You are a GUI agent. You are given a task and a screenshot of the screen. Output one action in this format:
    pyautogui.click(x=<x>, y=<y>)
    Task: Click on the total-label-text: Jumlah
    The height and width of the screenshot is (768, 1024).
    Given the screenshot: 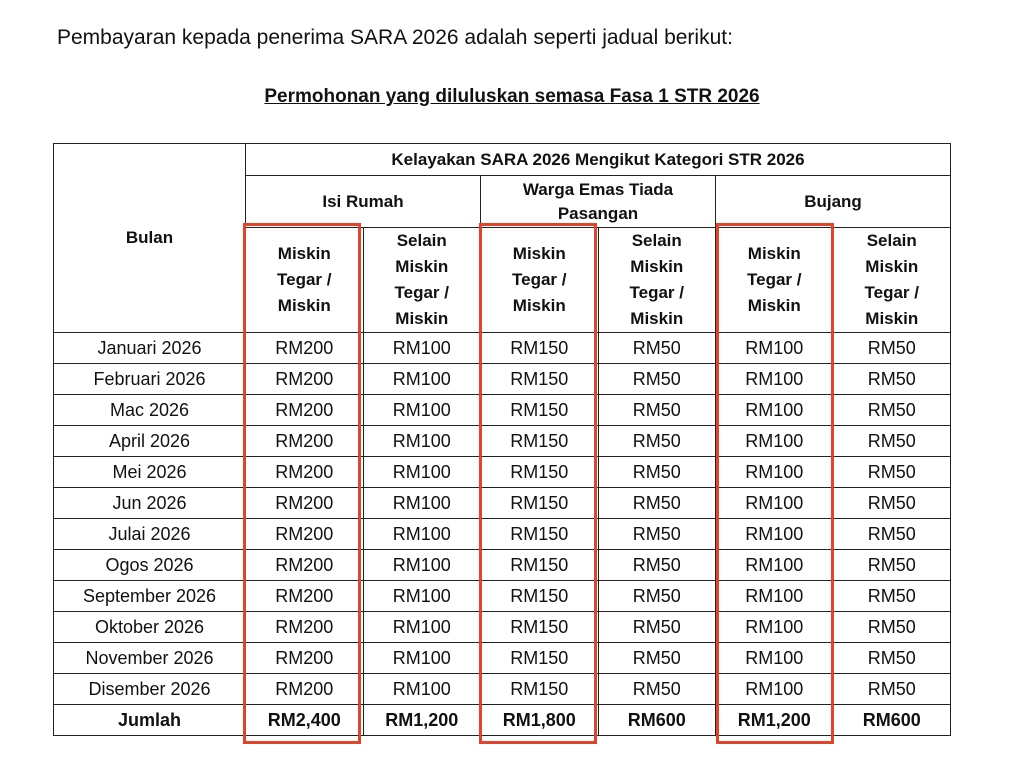 What is the action you would take?
    pyautogui.click(x=149, y=719)
    